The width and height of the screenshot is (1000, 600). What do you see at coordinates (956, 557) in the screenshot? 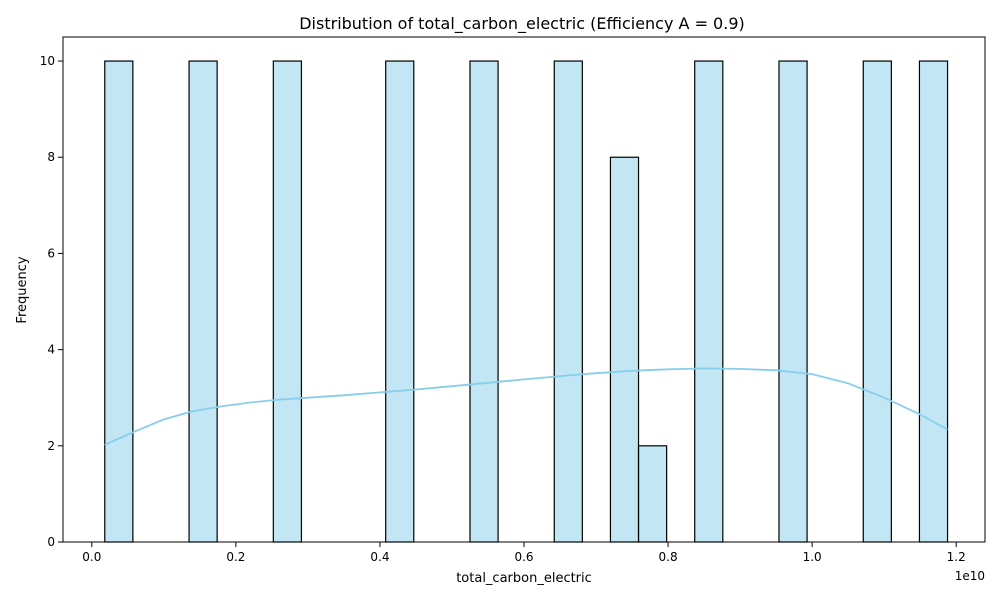
I see `x-tick-label-6: 1.2` at bounding box center [956, 557].